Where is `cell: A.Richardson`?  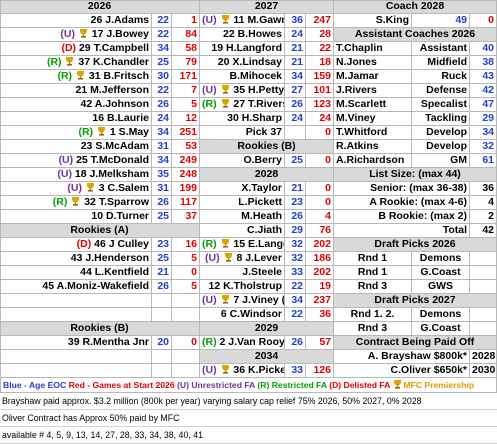 cell: A.Richardson is located at coordinates (373, 161).